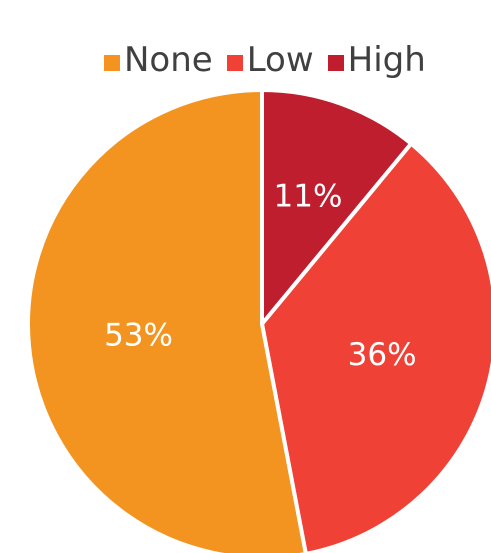  I want to click on legend-item-none: None, so click(158, 60).